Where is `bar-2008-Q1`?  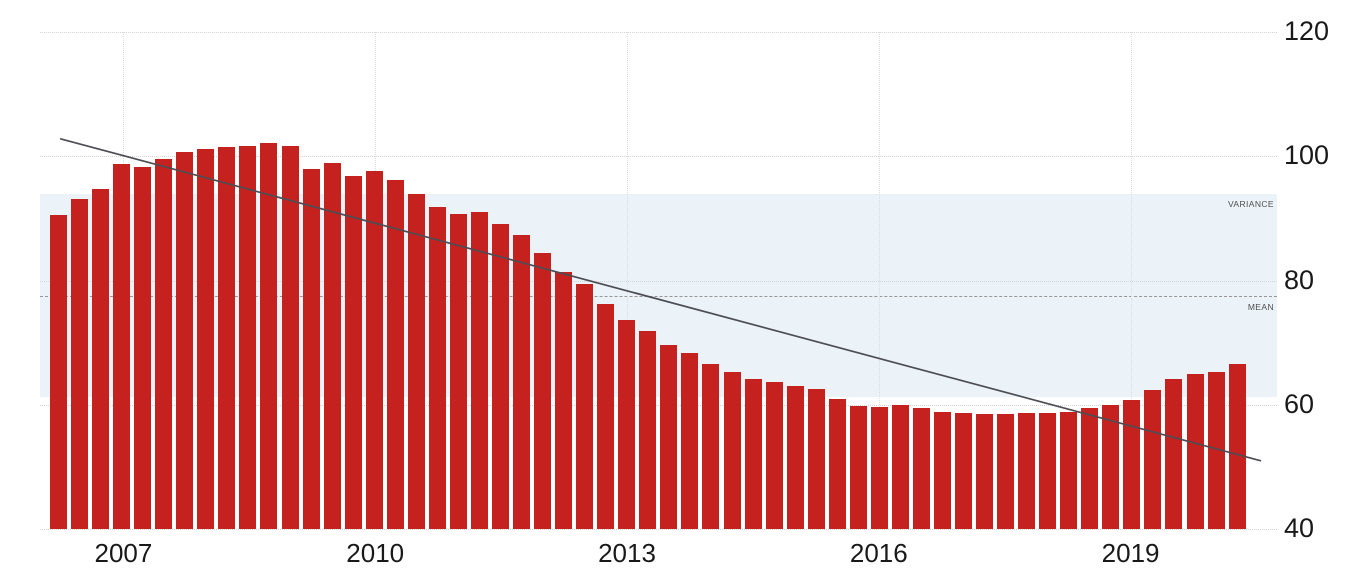 bar-2008-Q1 is located at coordinates (206, 338).